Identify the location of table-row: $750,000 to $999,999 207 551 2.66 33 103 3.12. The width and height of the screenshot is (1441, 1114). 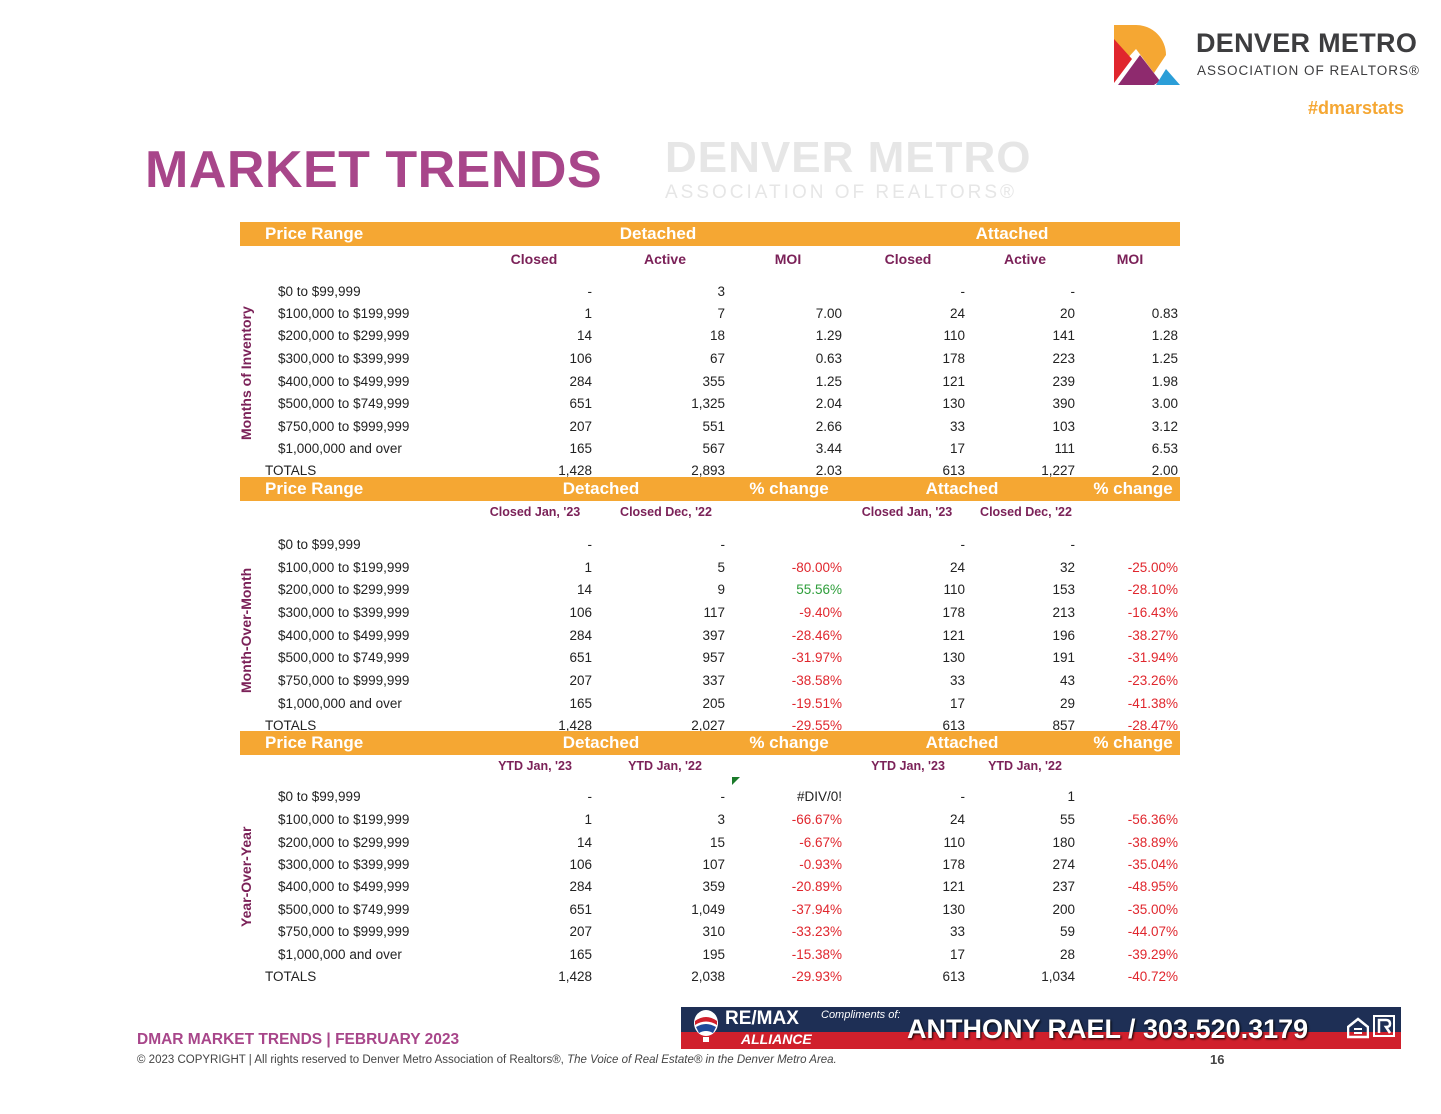
(710, 429).